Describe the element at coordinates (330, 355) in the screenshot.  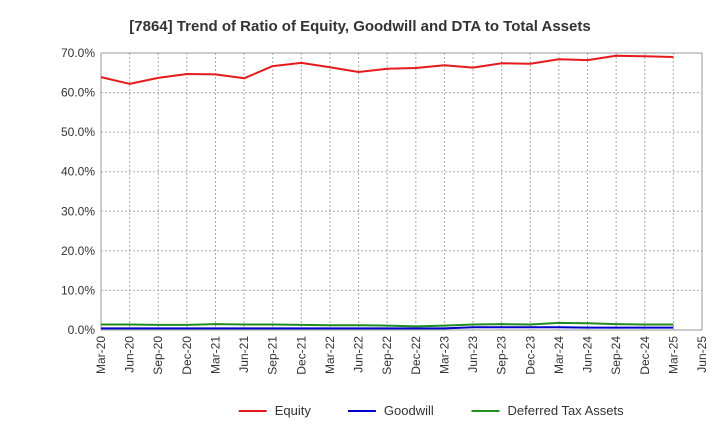
I see `x-tick-label: Mar-22` at that location.